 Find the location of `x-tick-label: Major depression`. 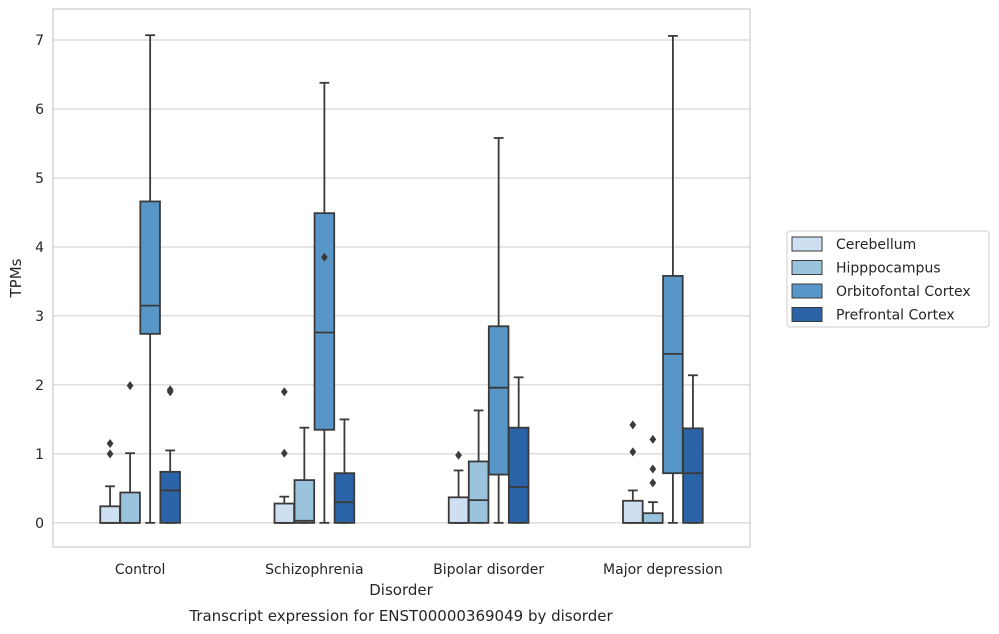

x-tick-label: Major depression is located at coordinates (663, 570).